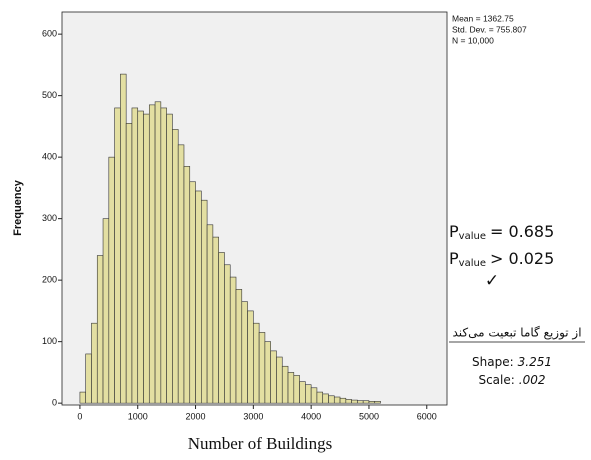 Image resolution: width=591 pixels, height=460 pixels. Describe the element at coordinates (369, 416) in the screenshot. I see `x-tick-label: 5000` at that location.